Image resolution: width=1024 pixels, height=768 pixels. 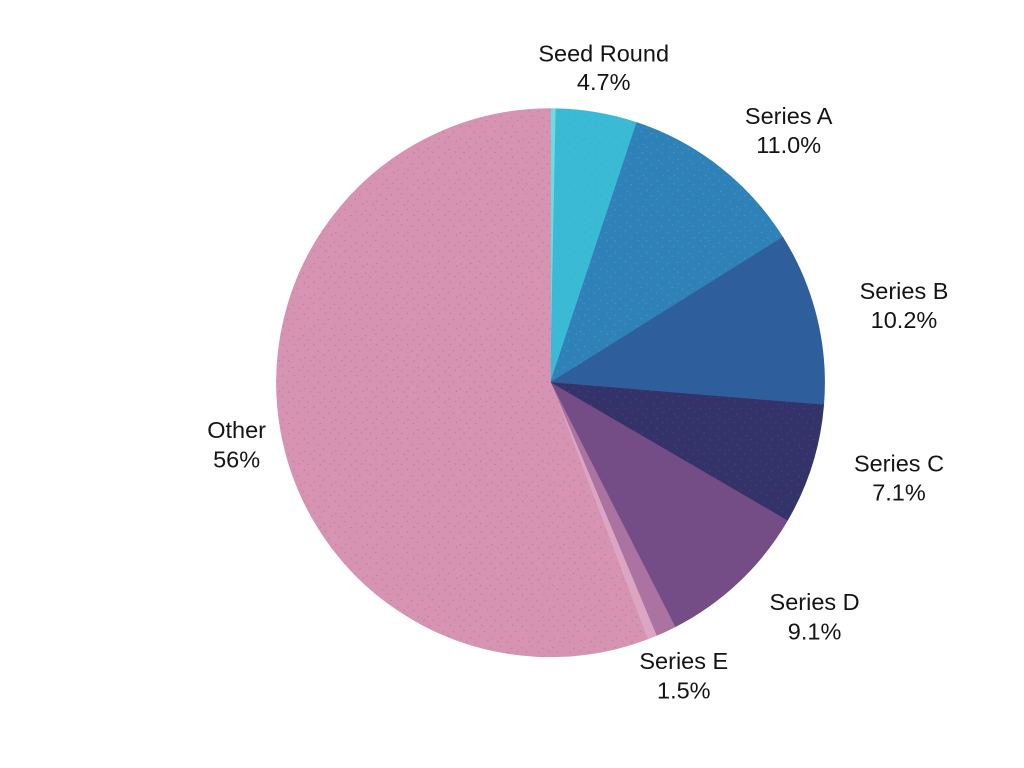 What do you see at coordinates (899, 493) in the screenshot?
I see `svg-text: 7.1%` at bounding box center [899, 493].